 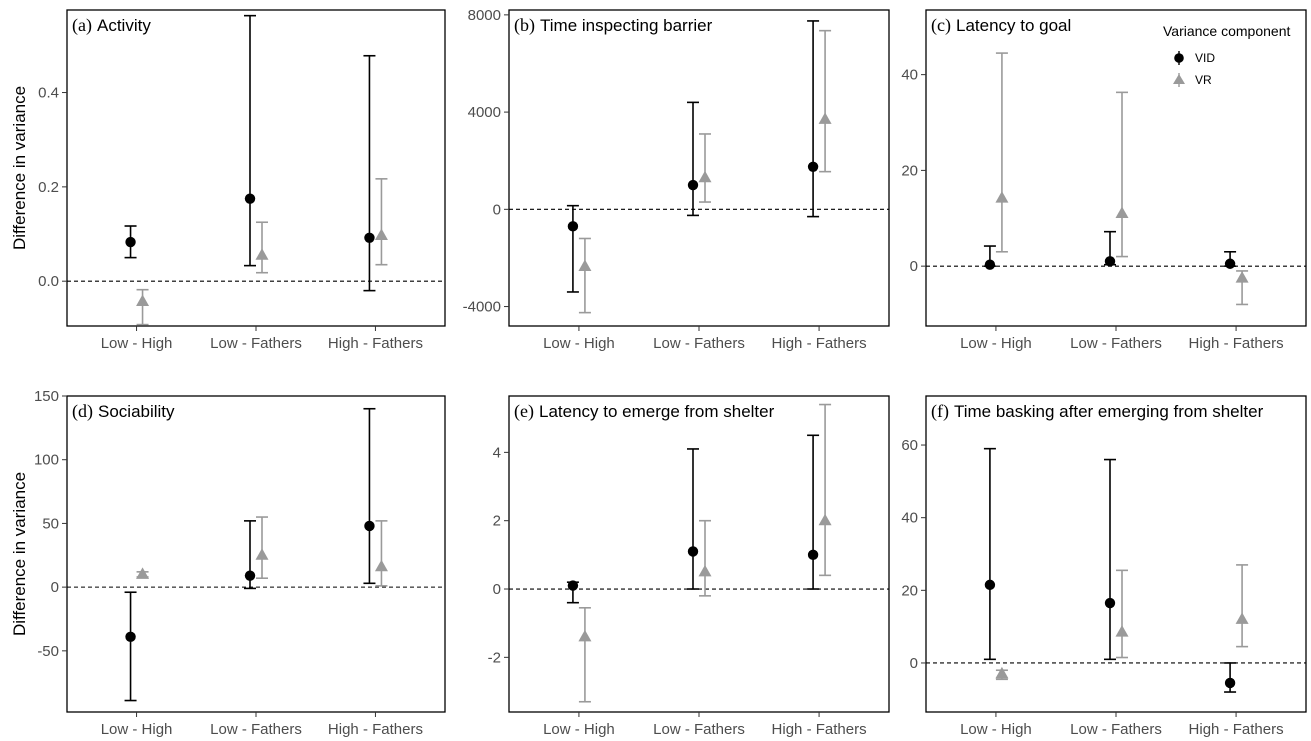 I want to click on panel-title-text: Latency to emerge from shelter, so click(x=657, y=411).